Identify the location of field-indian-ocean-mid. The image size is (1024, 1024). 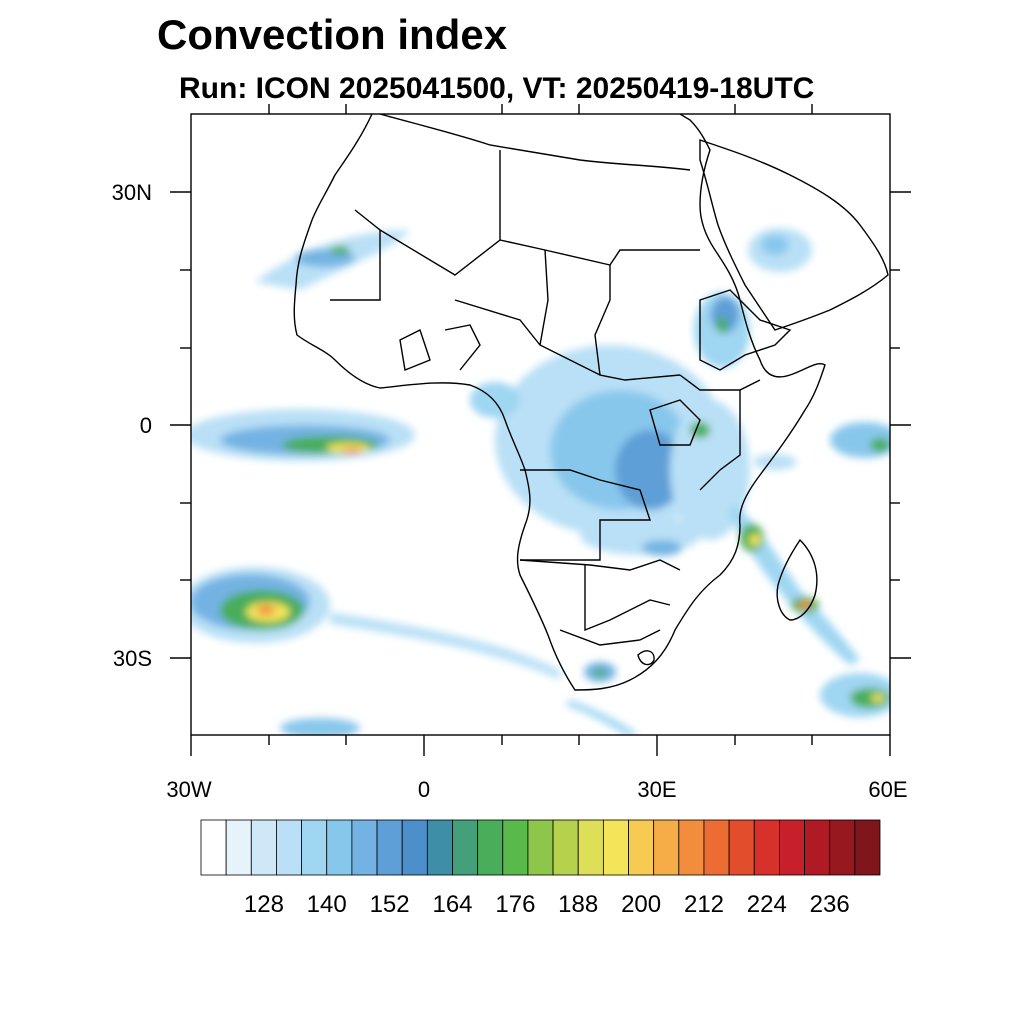
(775, 462).